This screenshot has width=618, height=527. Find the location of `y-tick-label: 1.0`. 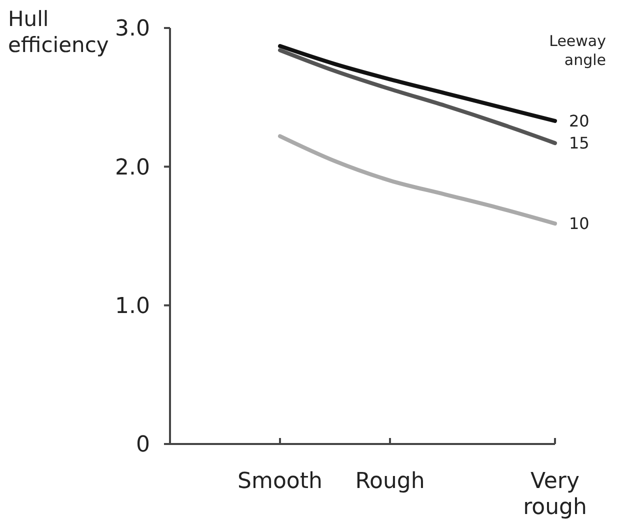

y-tick-label: 1.0 is located at coordinates (132, 307).